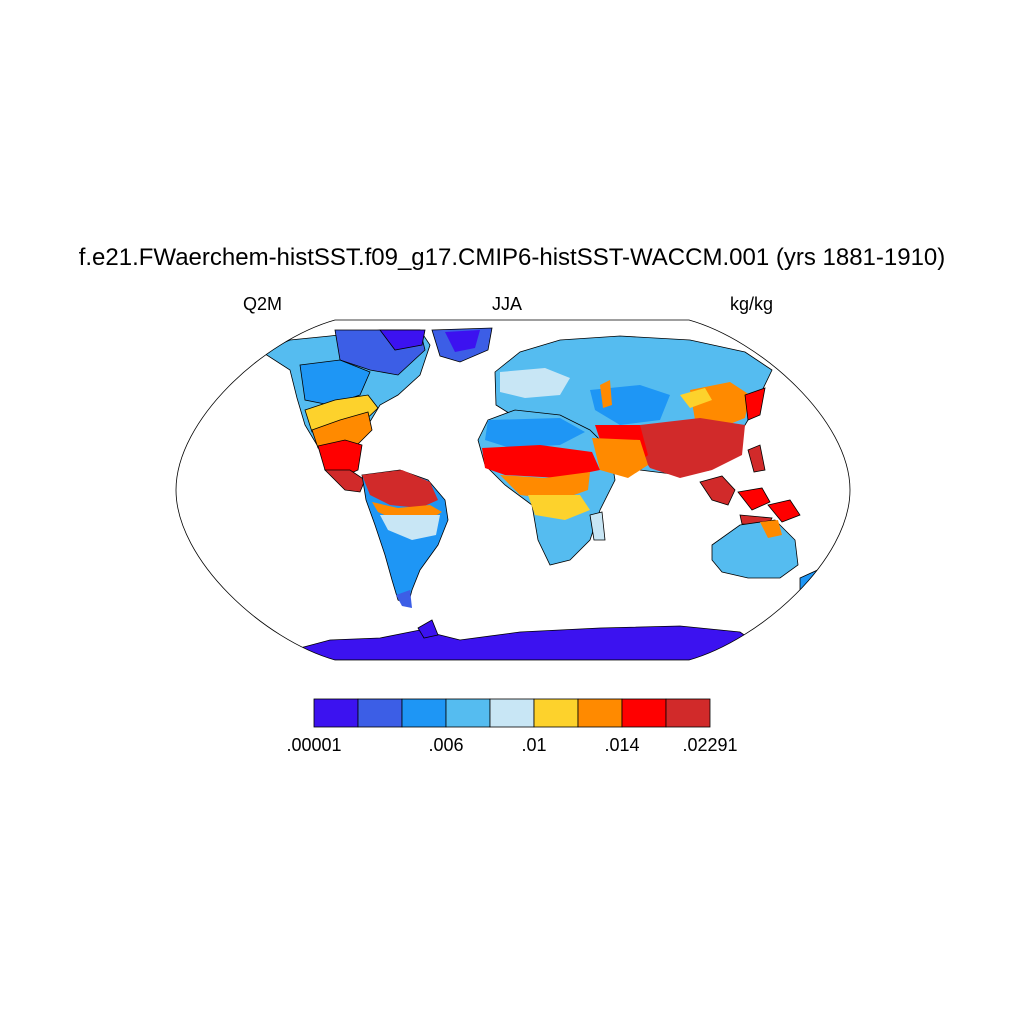 The image size is (1024, 1024). I want to click on colorbar, so click(512, 713).